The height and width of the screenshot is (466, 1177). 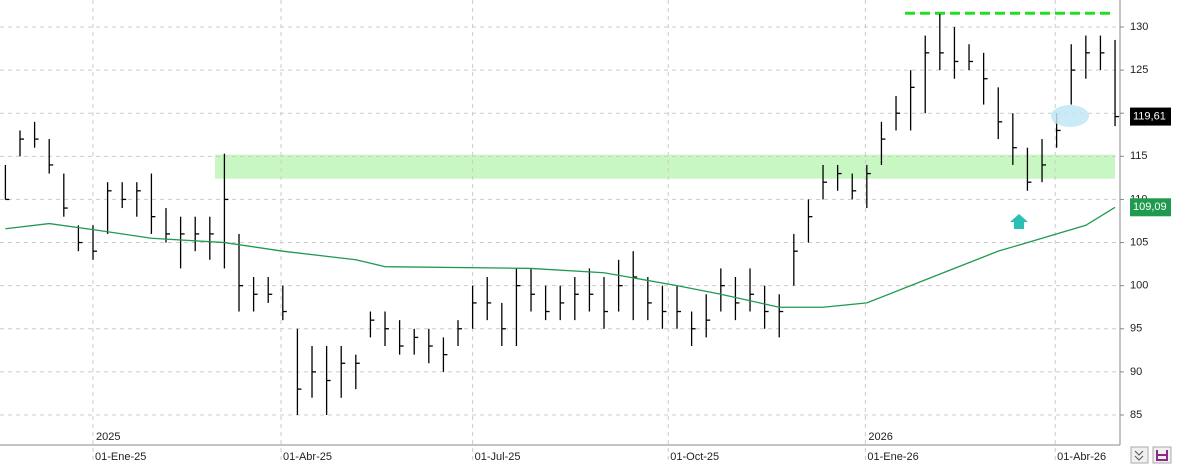 What do you see at coordinates (120, 457) in the screenshot?
I see `x-tick-label: 01-Ene-25` at bounding box center [120, 457].